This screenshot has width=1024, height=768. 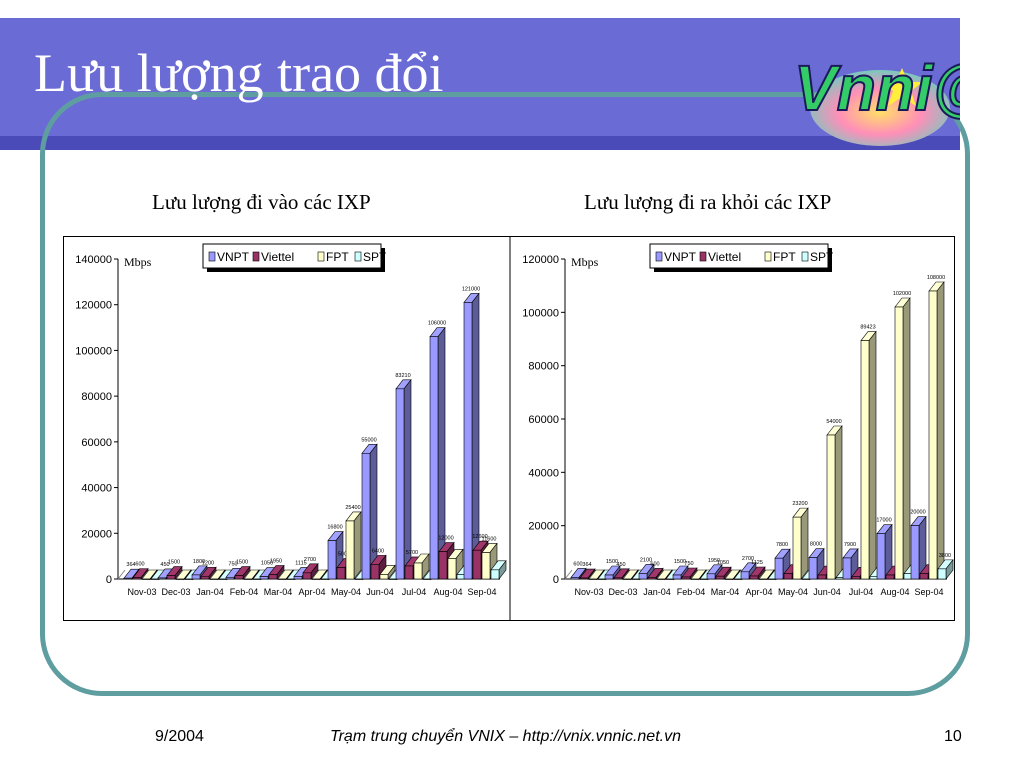 What do you see at coordinates (688, 564) in the screenshot?
I see `data-label: 750` at bounding box center [688, 564].